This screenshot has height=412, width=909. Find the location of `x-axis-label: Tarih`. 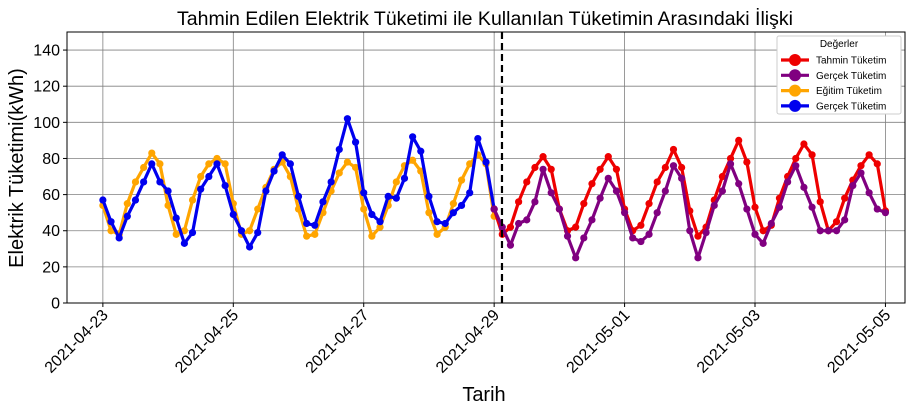

x-axis-label: Tarih is located at coordinates (483, 395).